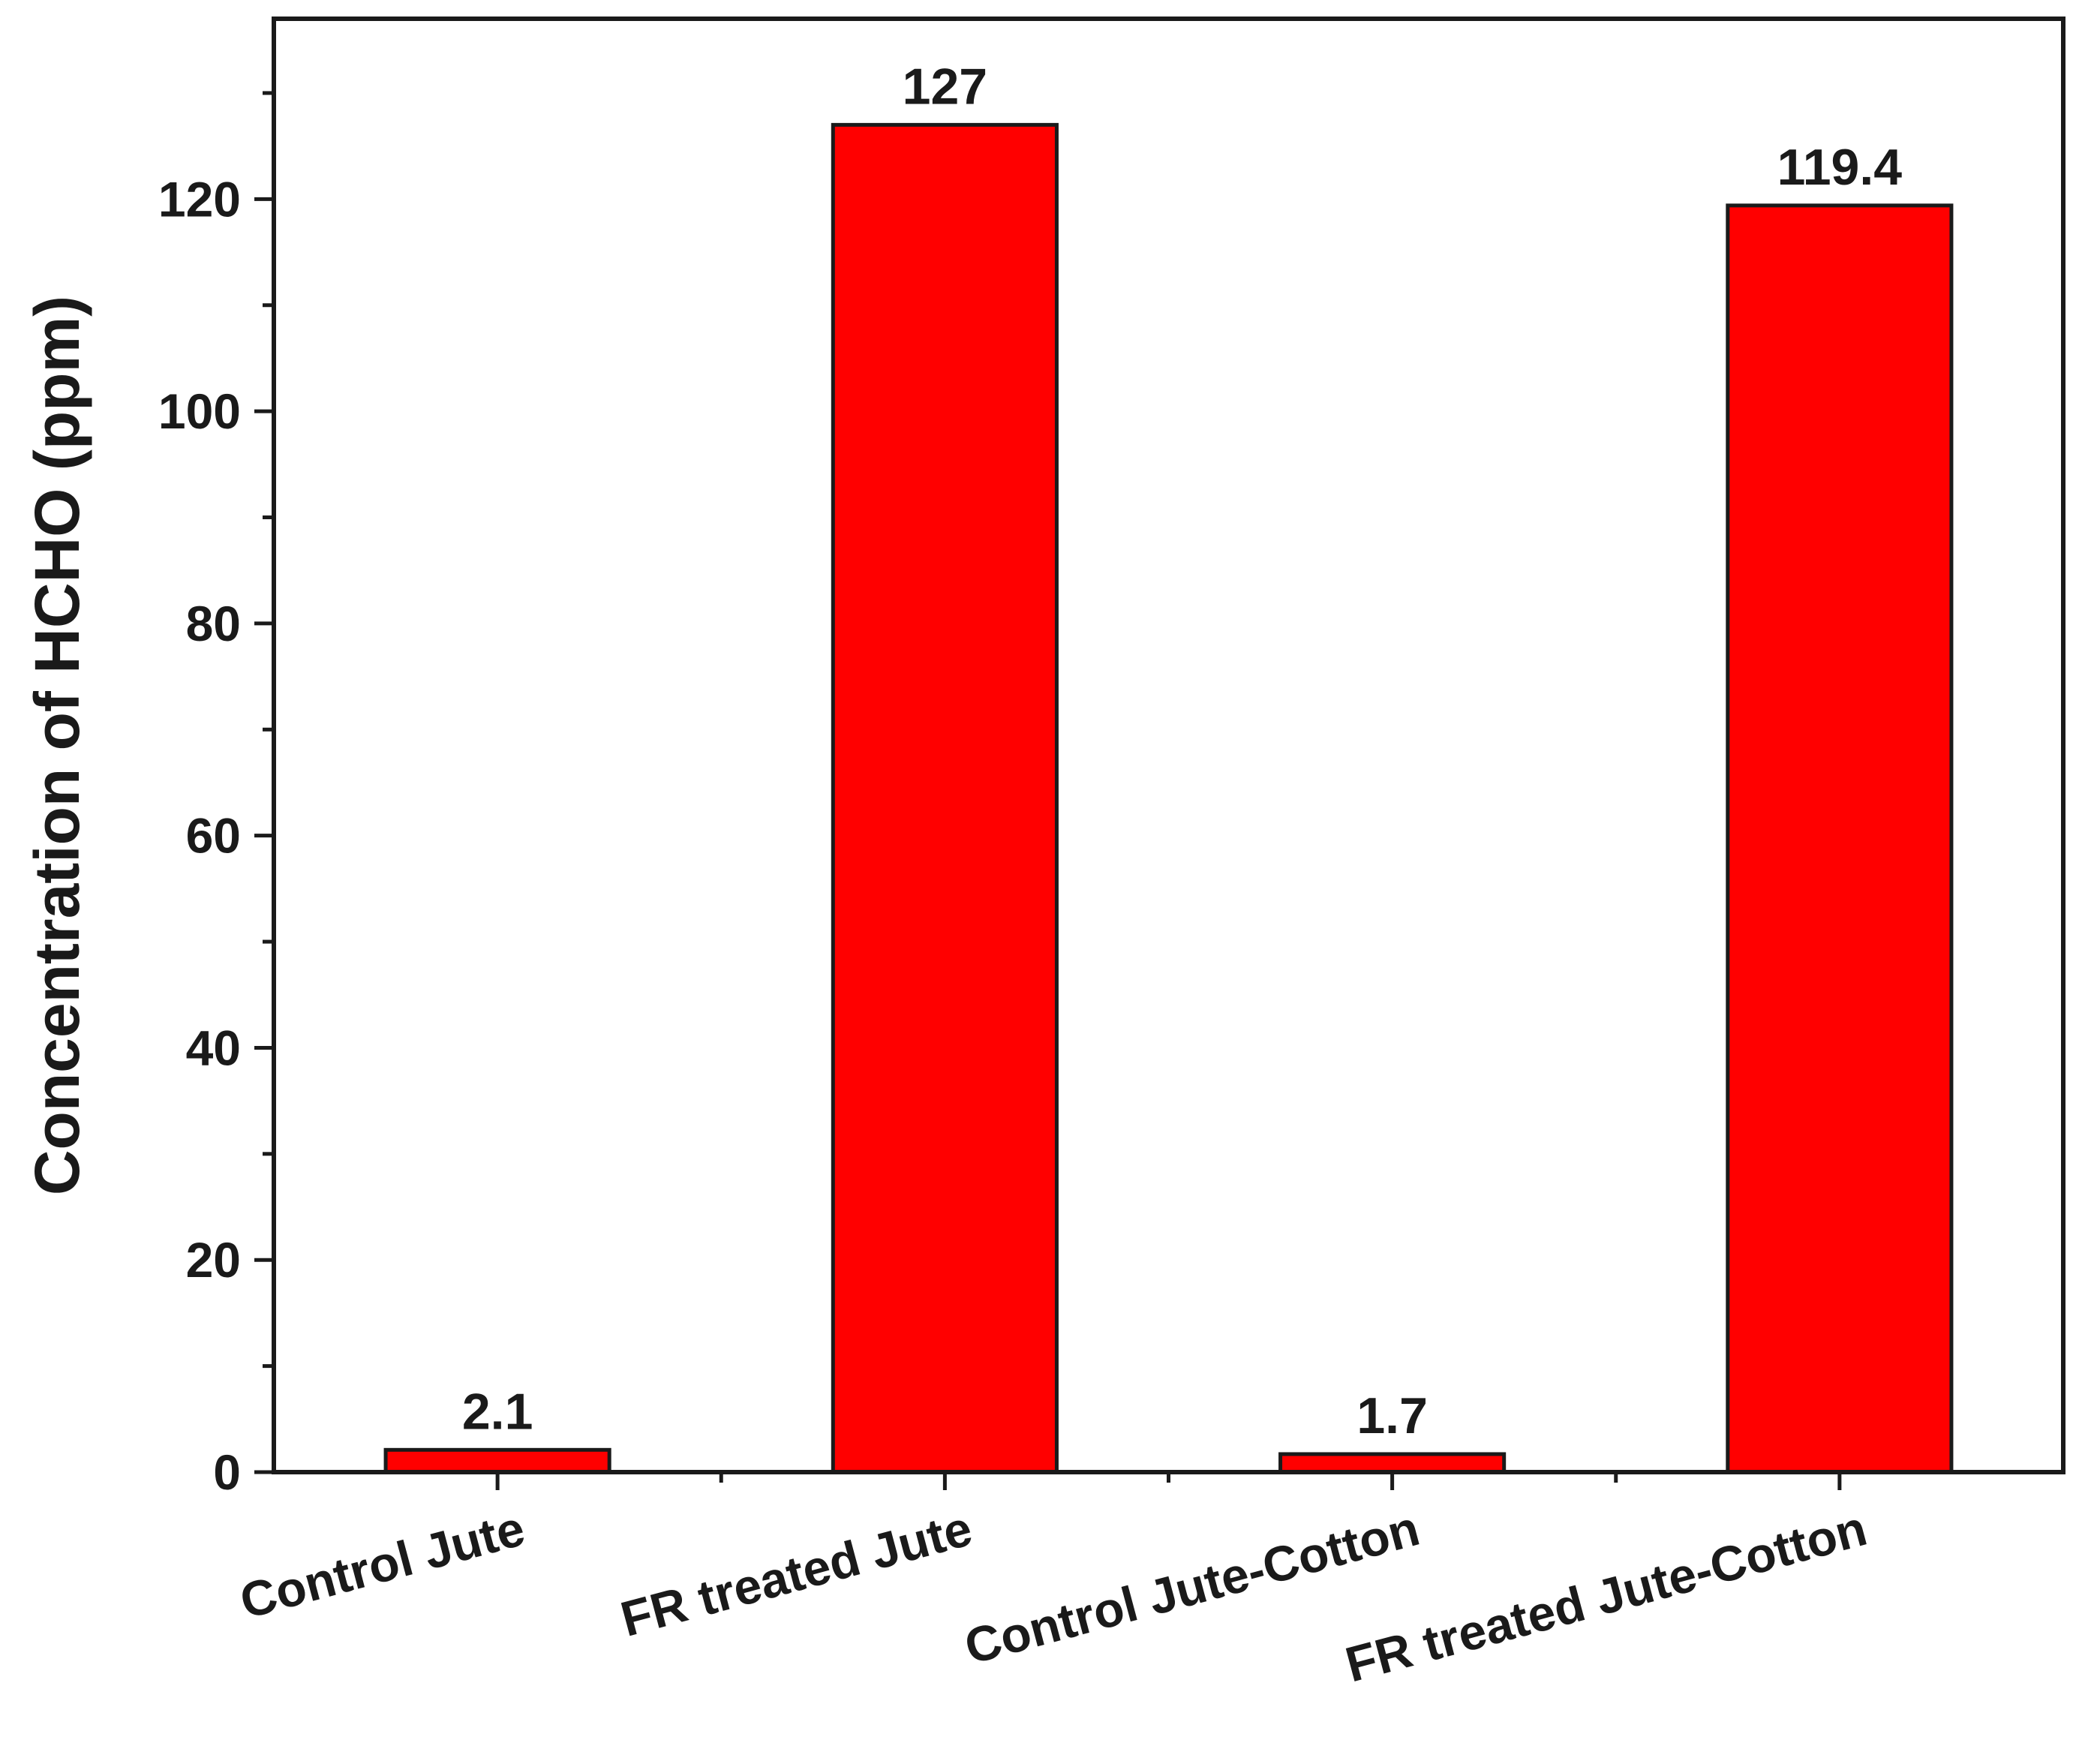 The image size is (2085, 1764). Describe the element at coordinates (1392, 1415) in the screenshot. I see `data-label-2: 1.7` at that location.